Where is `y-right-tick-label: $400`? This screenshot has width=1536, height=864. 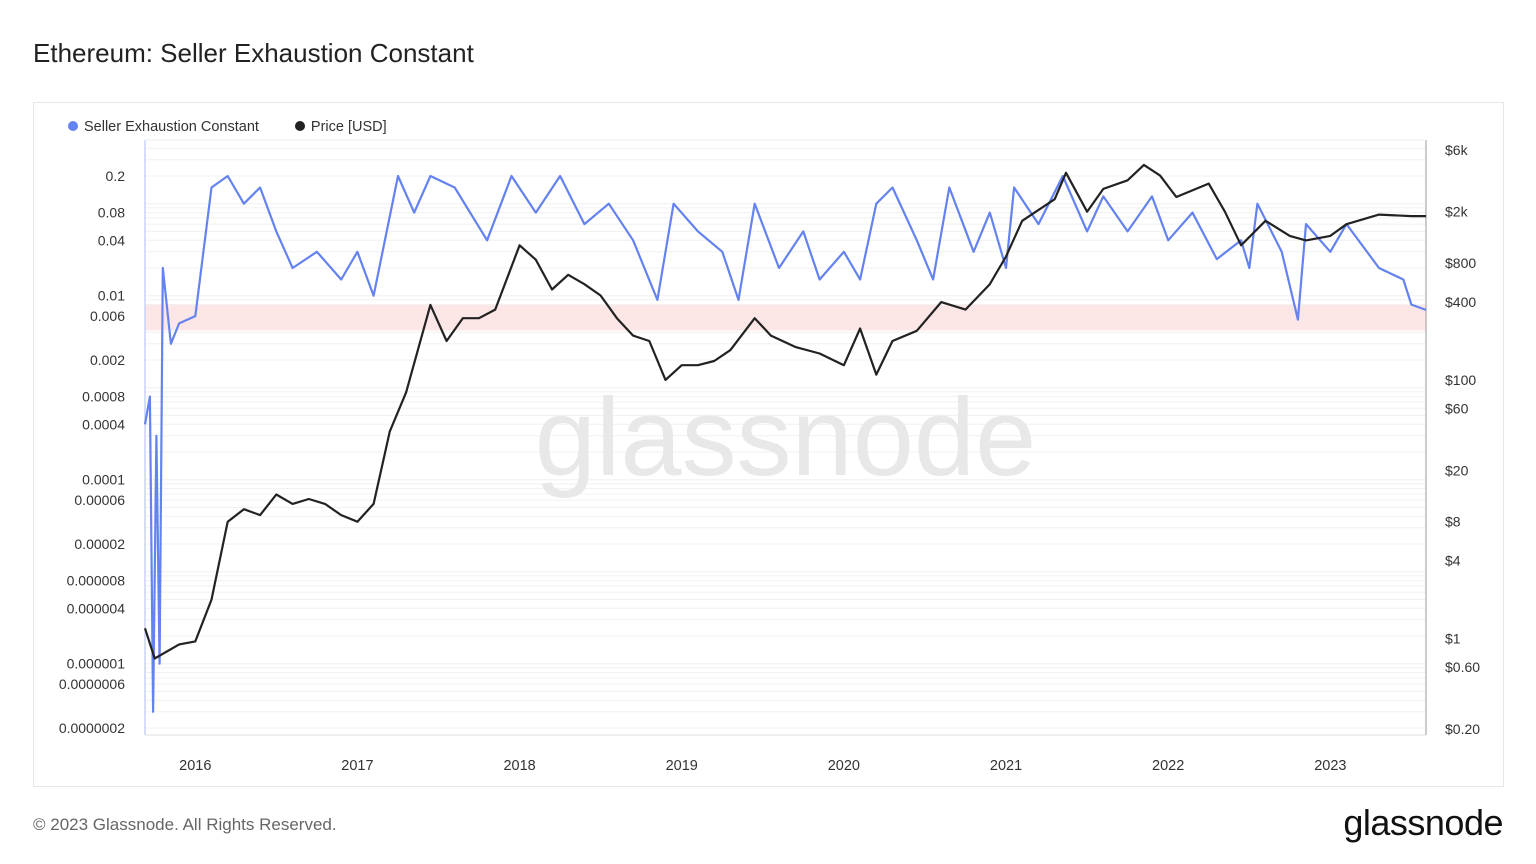
y-right-tick-label: $400 is located at coordinates (1460, 302).